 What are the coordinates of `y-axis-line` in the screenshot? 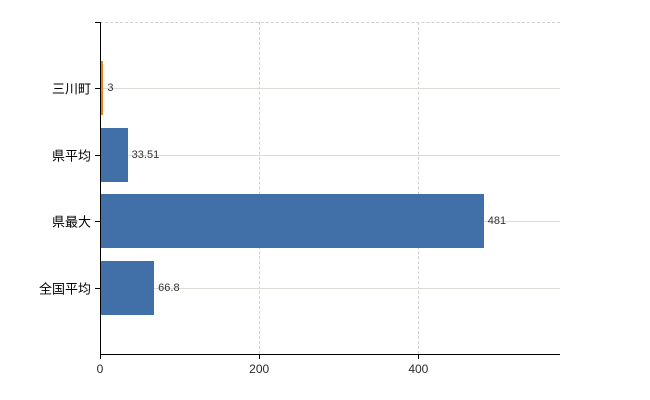 It's located at (100, 188).